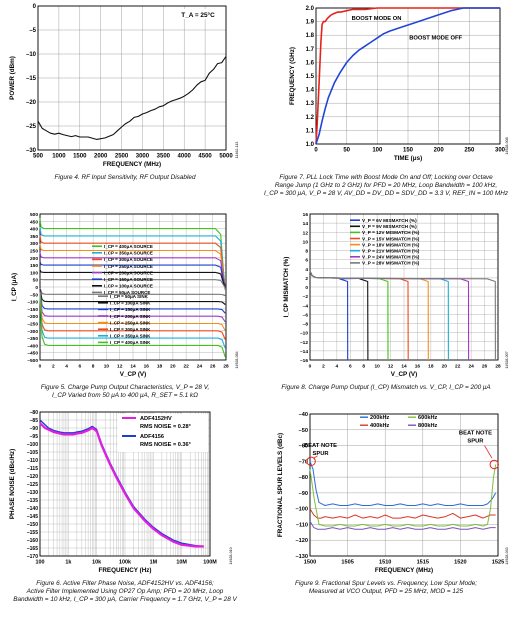 The height and width of the screenshot is (621, 514). What do you see at coordinates (507, 145) in the screenshot?
I see `figure-code: 14928-008` at bounding box center [507, 145].